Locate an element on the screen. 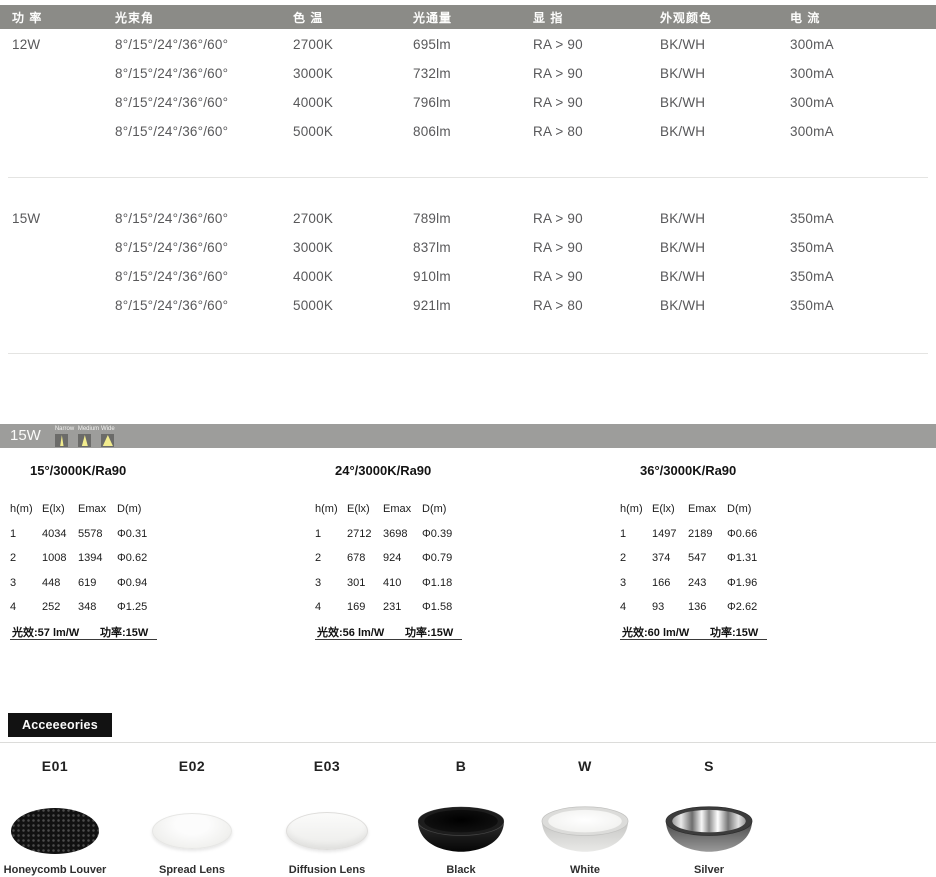  photometric-footer: 光效:57 lm/W 功率:15W is located at coordinates (83, 631).